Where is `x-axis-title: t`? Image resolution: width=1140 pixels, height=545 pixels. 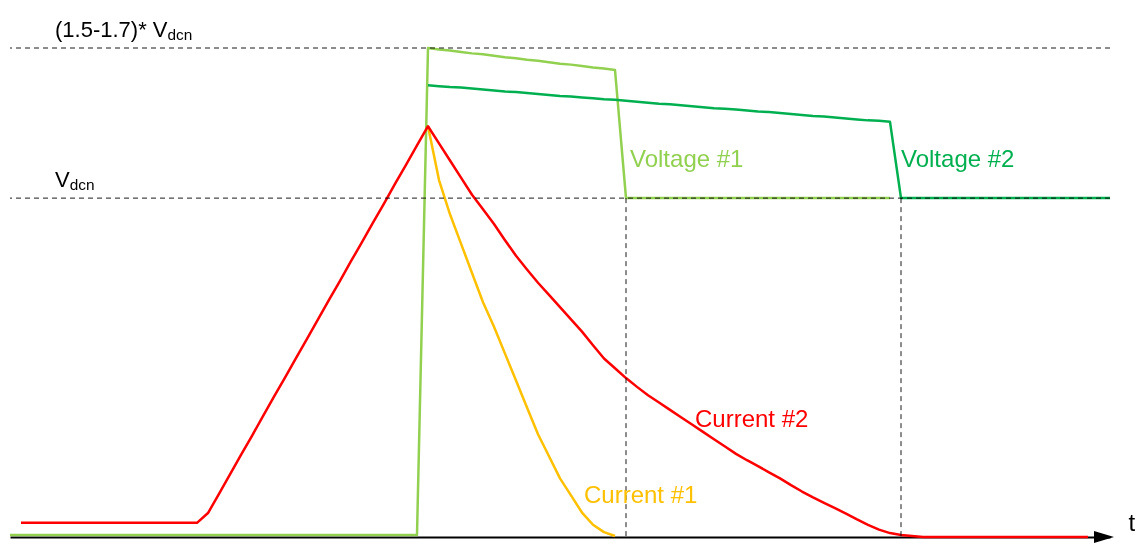 x-axis-title: t is located at coordinates (1132, 522).